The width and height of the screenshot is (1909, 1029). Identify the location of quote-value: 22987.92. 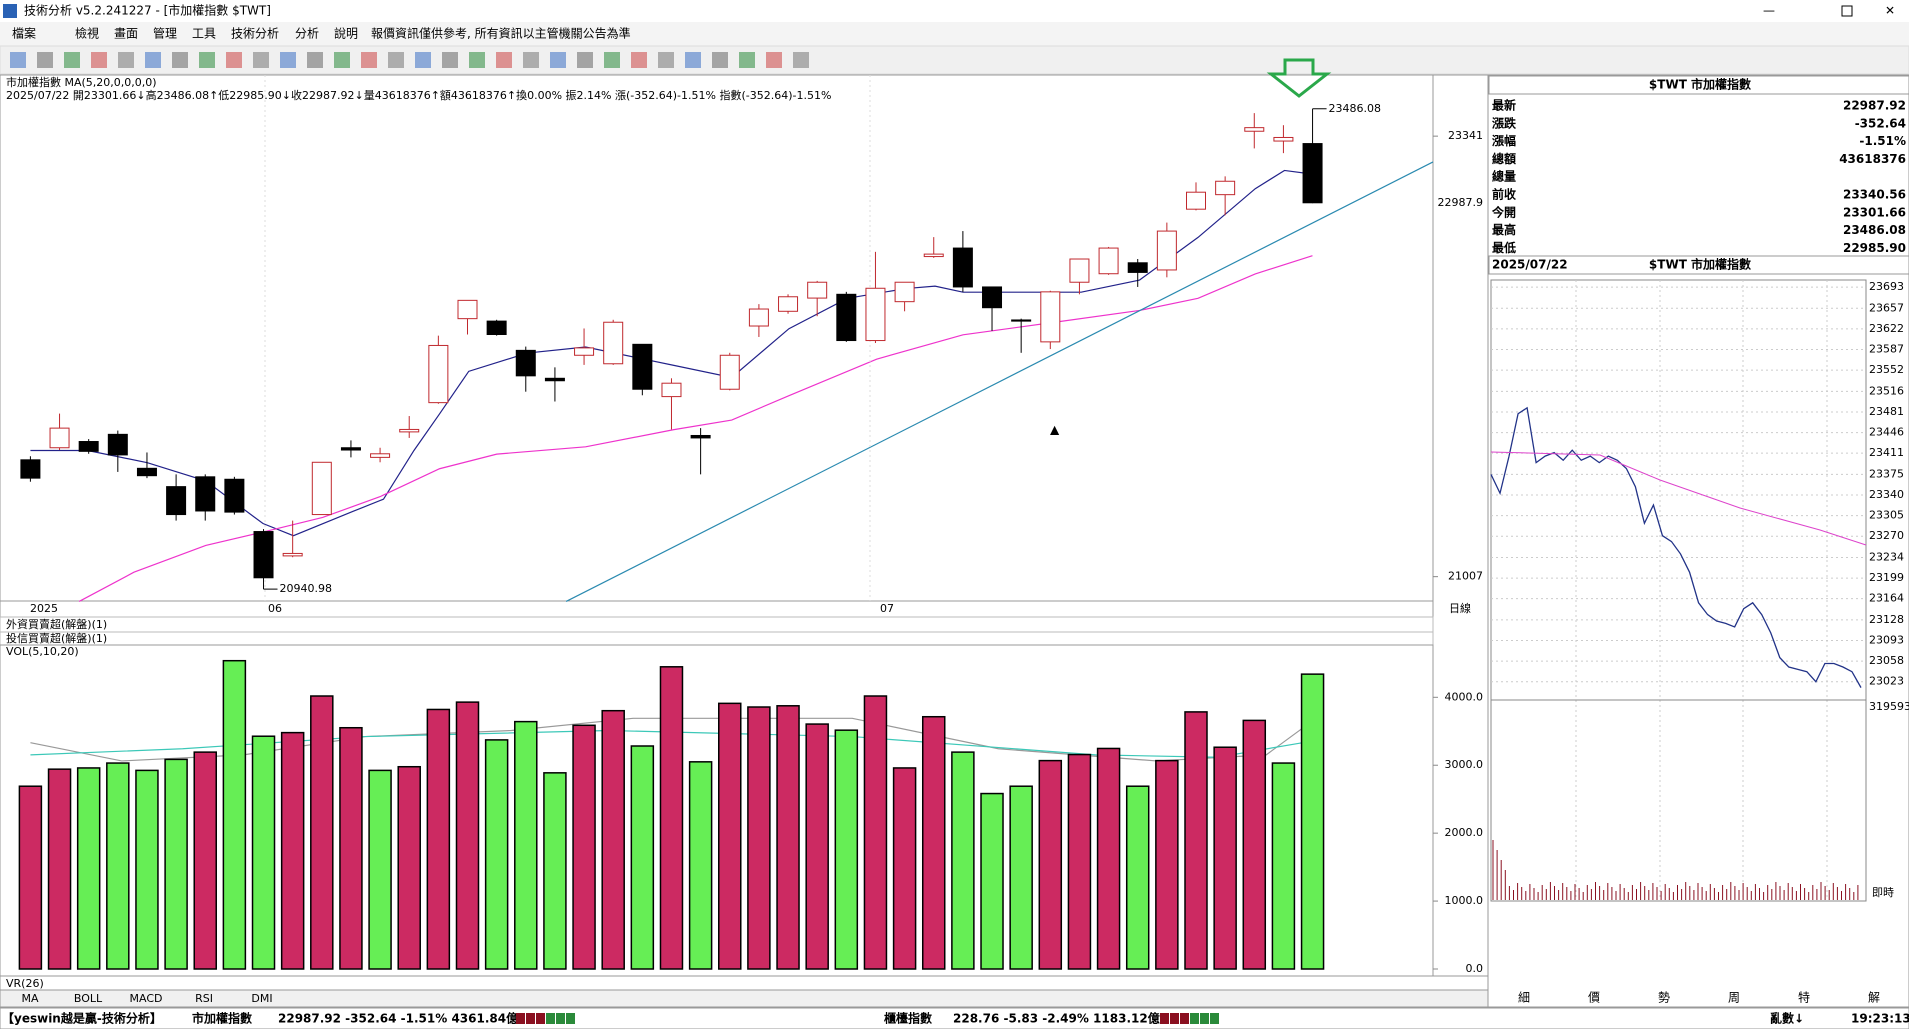
(1874, 106).